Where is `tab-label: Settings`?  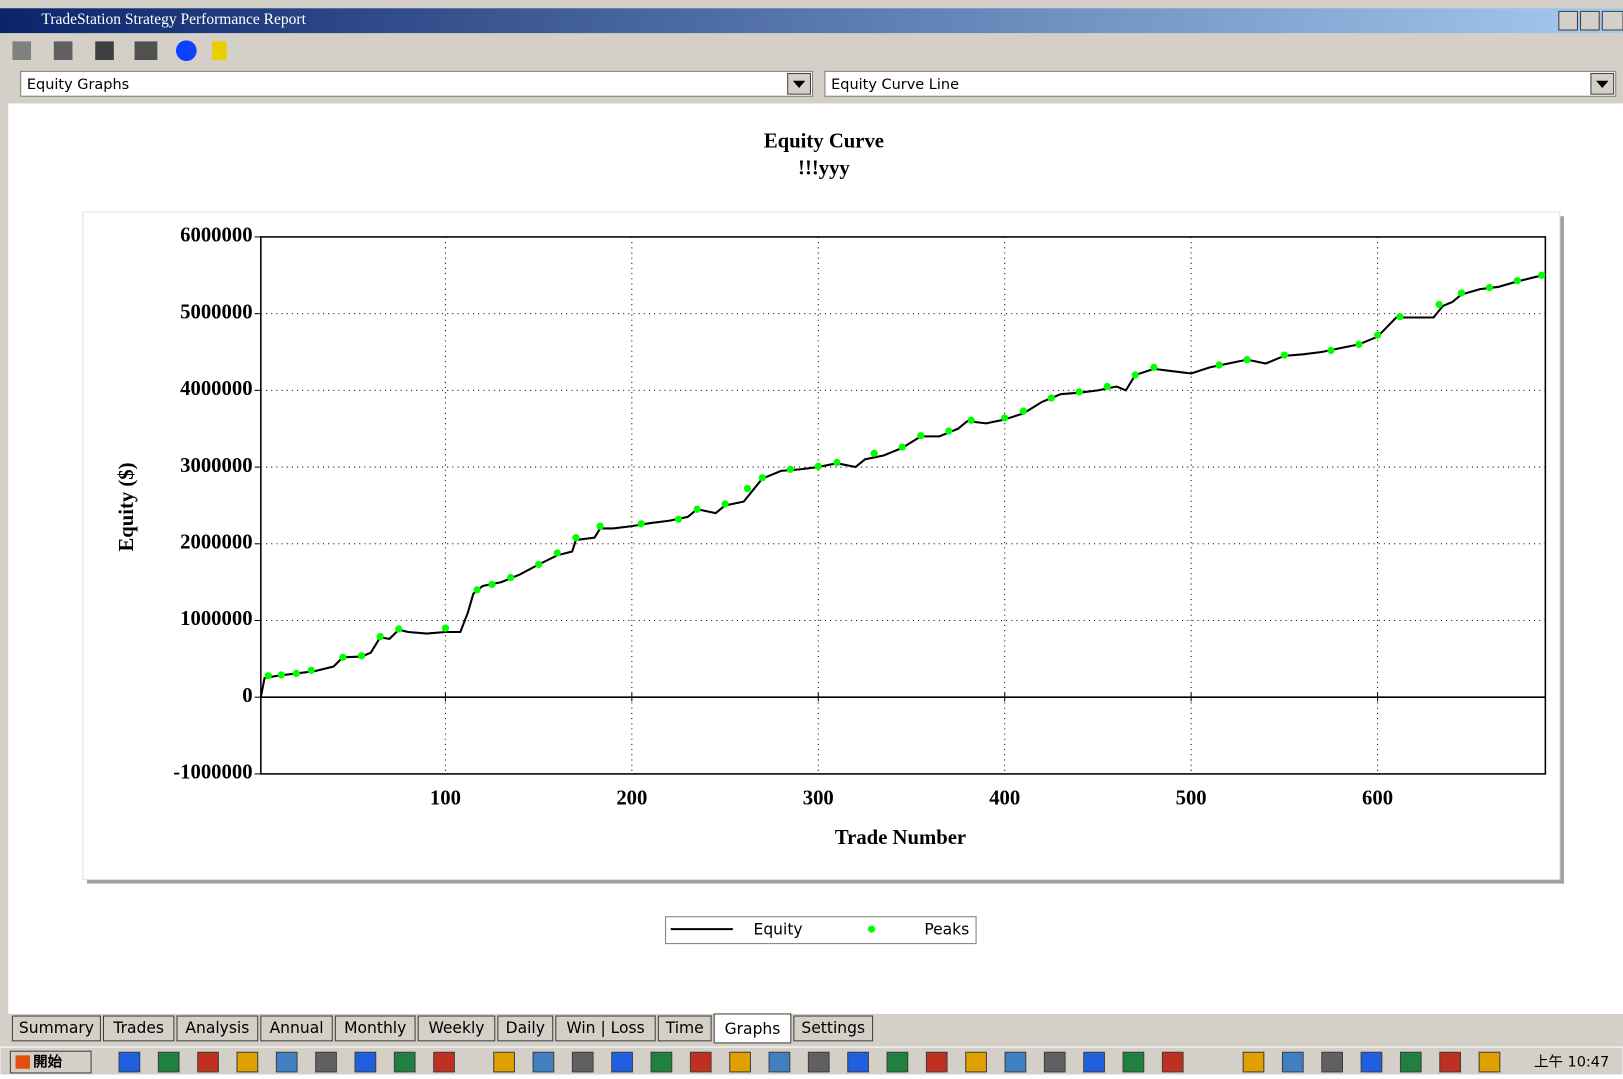
tab-label: Settings is located at coordinates (833, 1028).